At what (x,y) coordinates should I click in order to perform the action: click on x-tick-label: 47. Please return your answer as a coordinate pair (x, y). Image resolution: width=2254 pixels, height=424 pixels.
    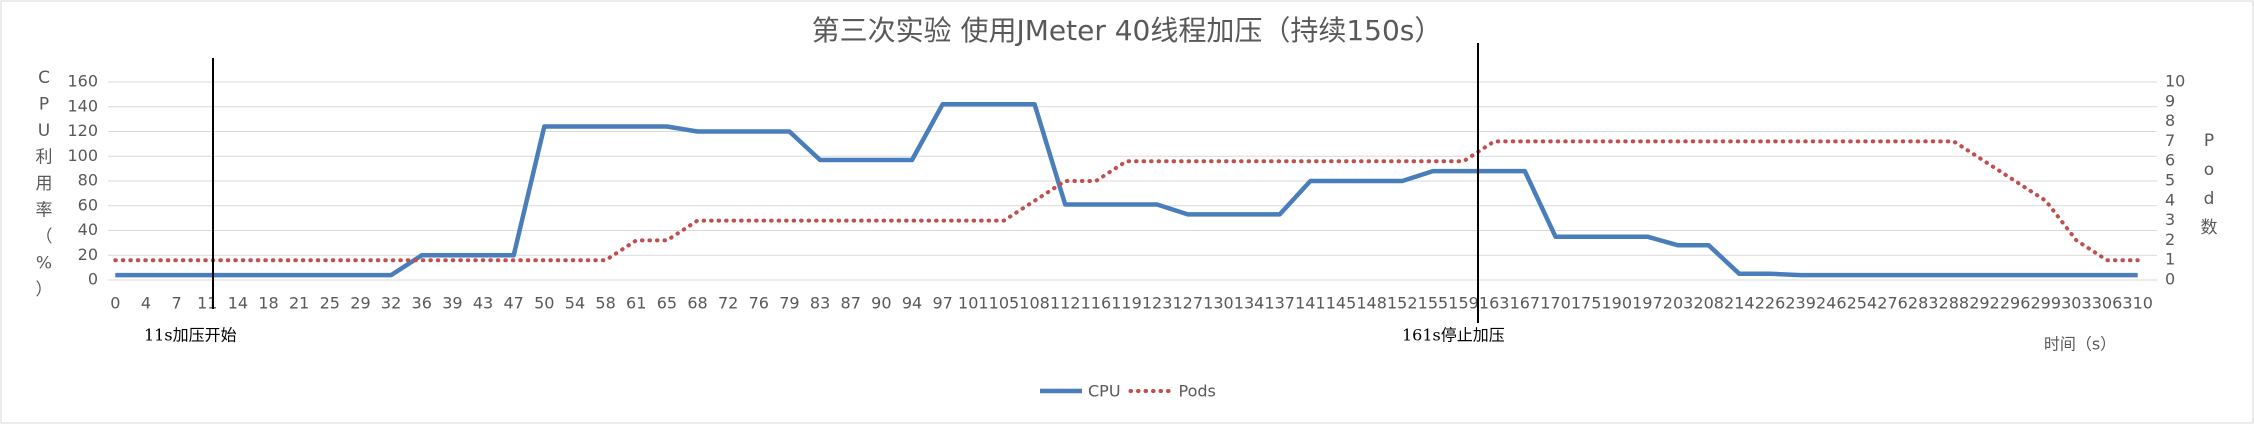
    Looking at the image, I should click on (513, 303).